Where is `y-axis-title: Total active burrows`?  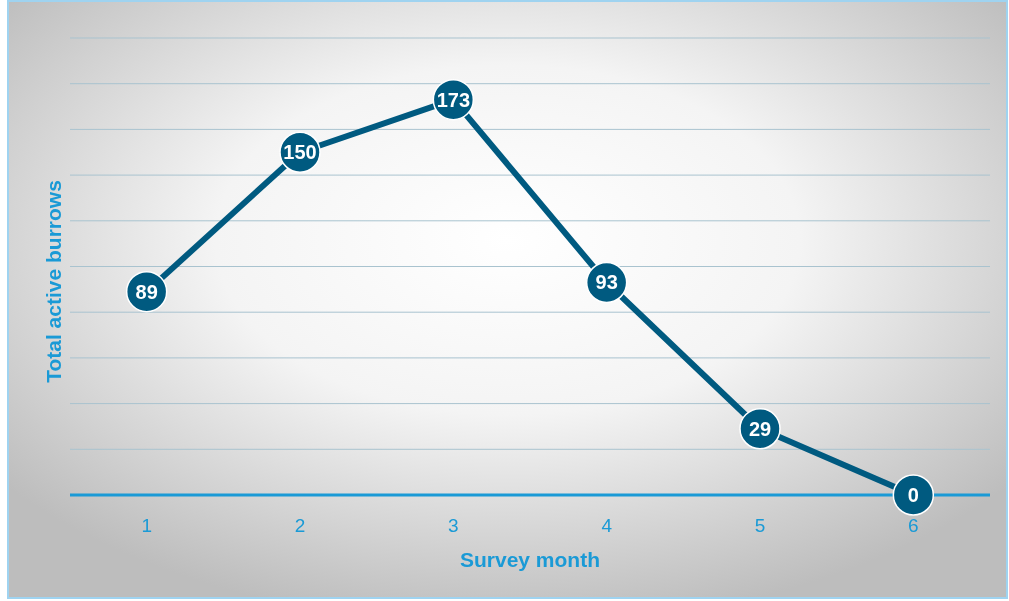 y-axis-title: Total active burrows is located at coordinates (53, 281).